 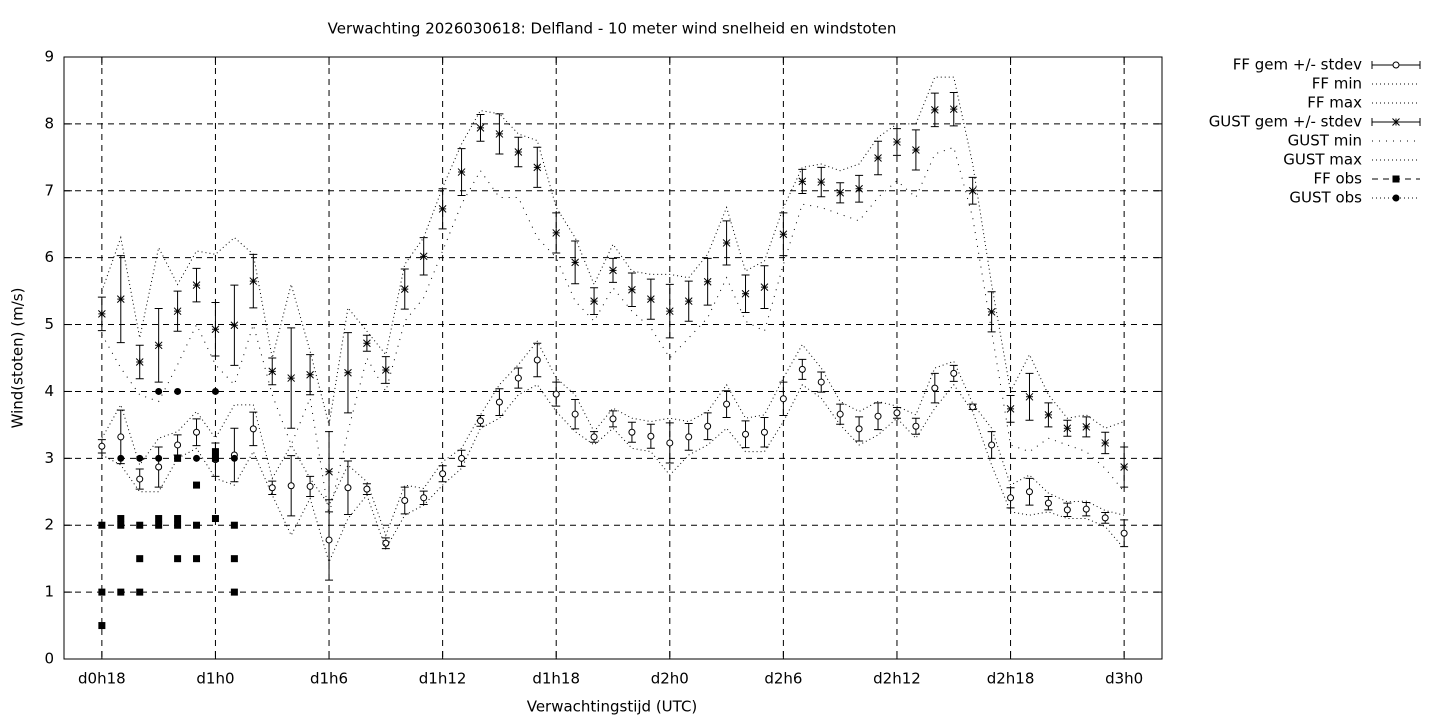 I want to click on y-tick-label: 1, so click(x=49, y=592).